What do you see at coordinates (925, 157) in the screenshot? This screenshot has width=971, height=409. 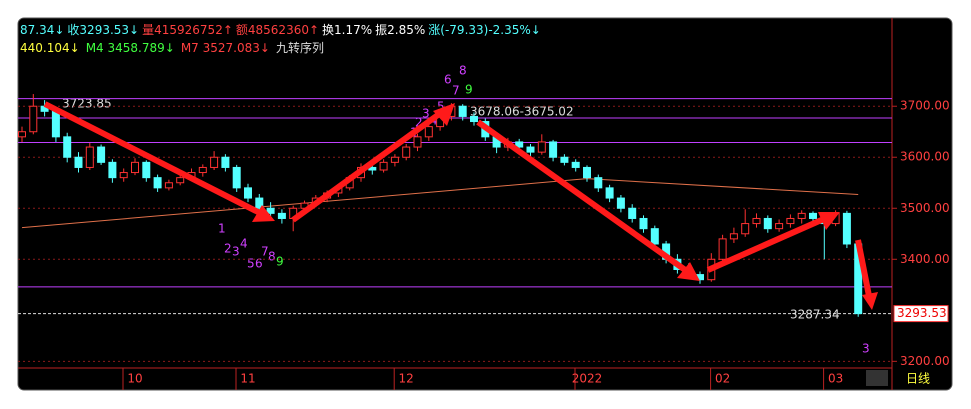 I see `y-tick-label: 3600.00` at bounding box center [925, 157].